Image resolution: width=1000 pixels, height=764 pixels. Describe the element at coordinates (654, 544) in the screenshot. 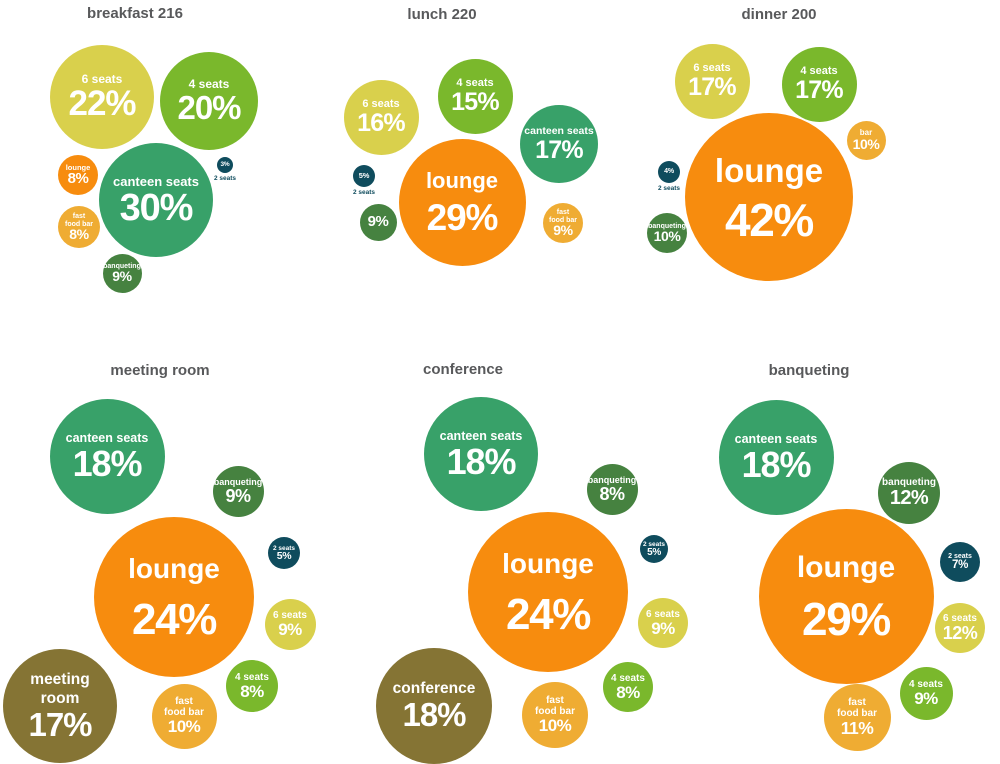

I see `bubble-label: 2 seats` at that location.